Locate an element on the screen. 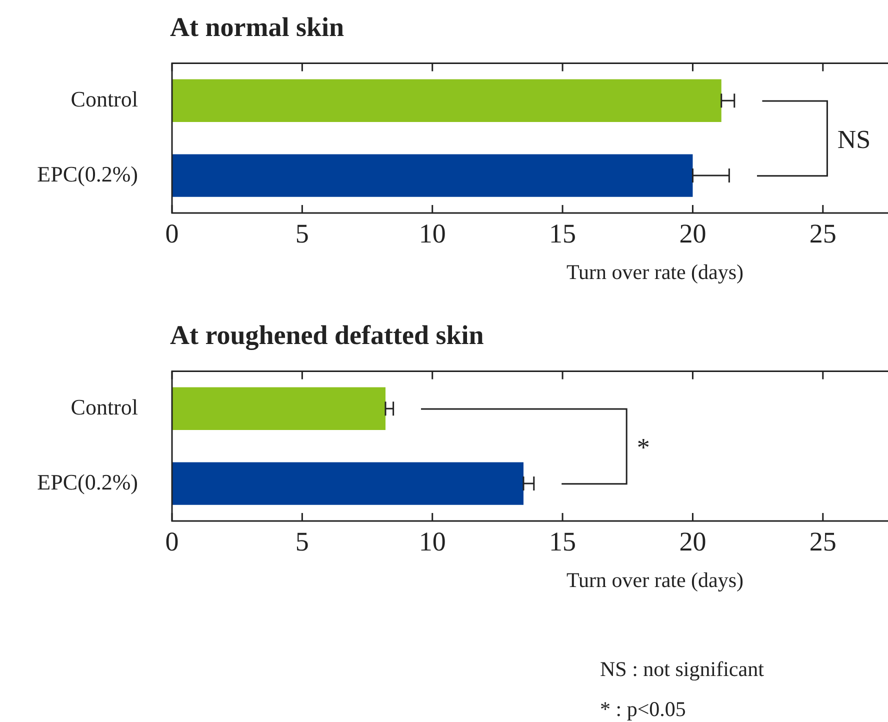 Image resolution: width=888 pixels, height=722 pixels. annotation: * is located at coordinates (643, 448).